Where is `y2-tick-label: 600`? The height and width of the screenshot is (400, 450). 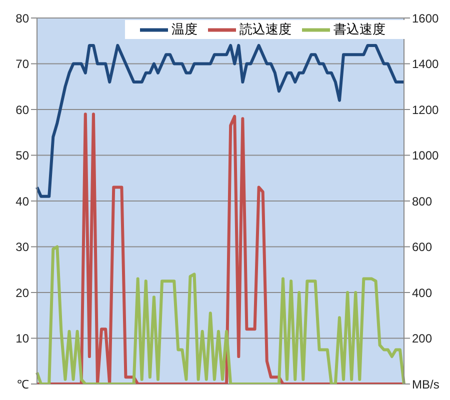
y2-tick-label: 600 is located at coordinates (422, 247).